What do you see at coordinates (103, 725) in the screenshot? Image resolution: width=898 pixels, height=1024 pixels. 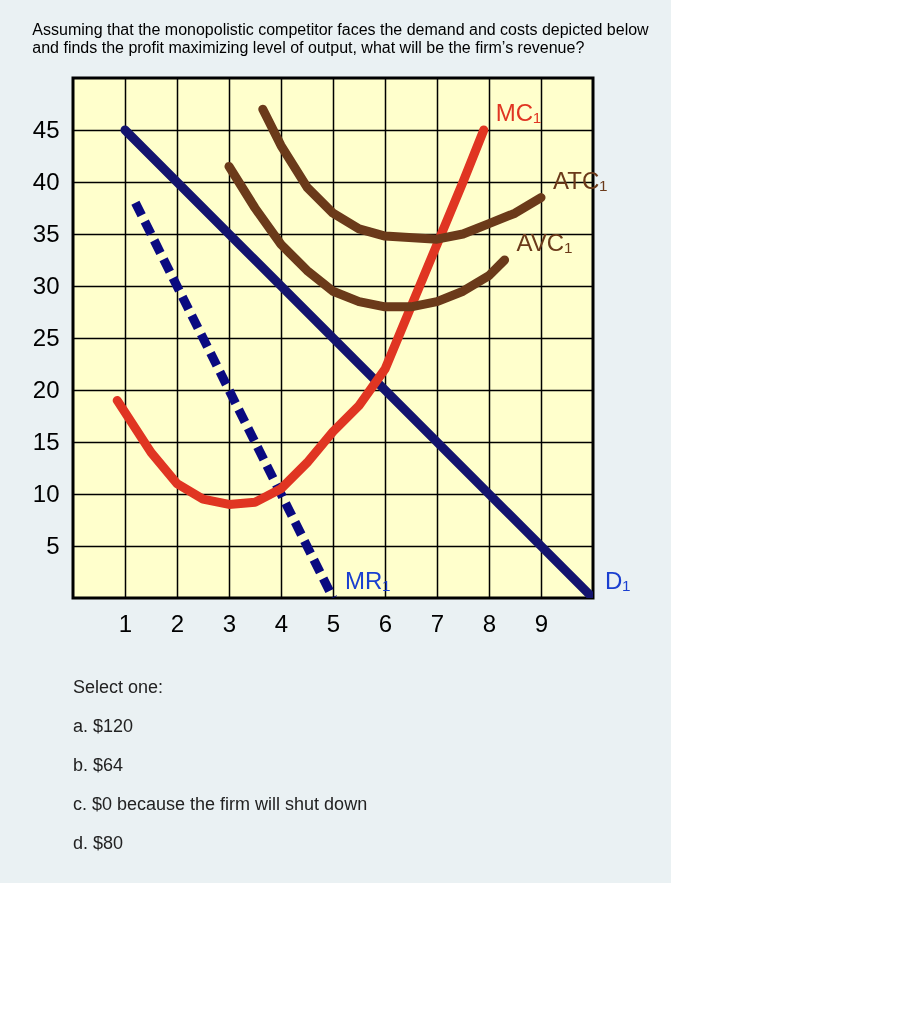 I see `text: a. $120` at bounding box center [103, 725].